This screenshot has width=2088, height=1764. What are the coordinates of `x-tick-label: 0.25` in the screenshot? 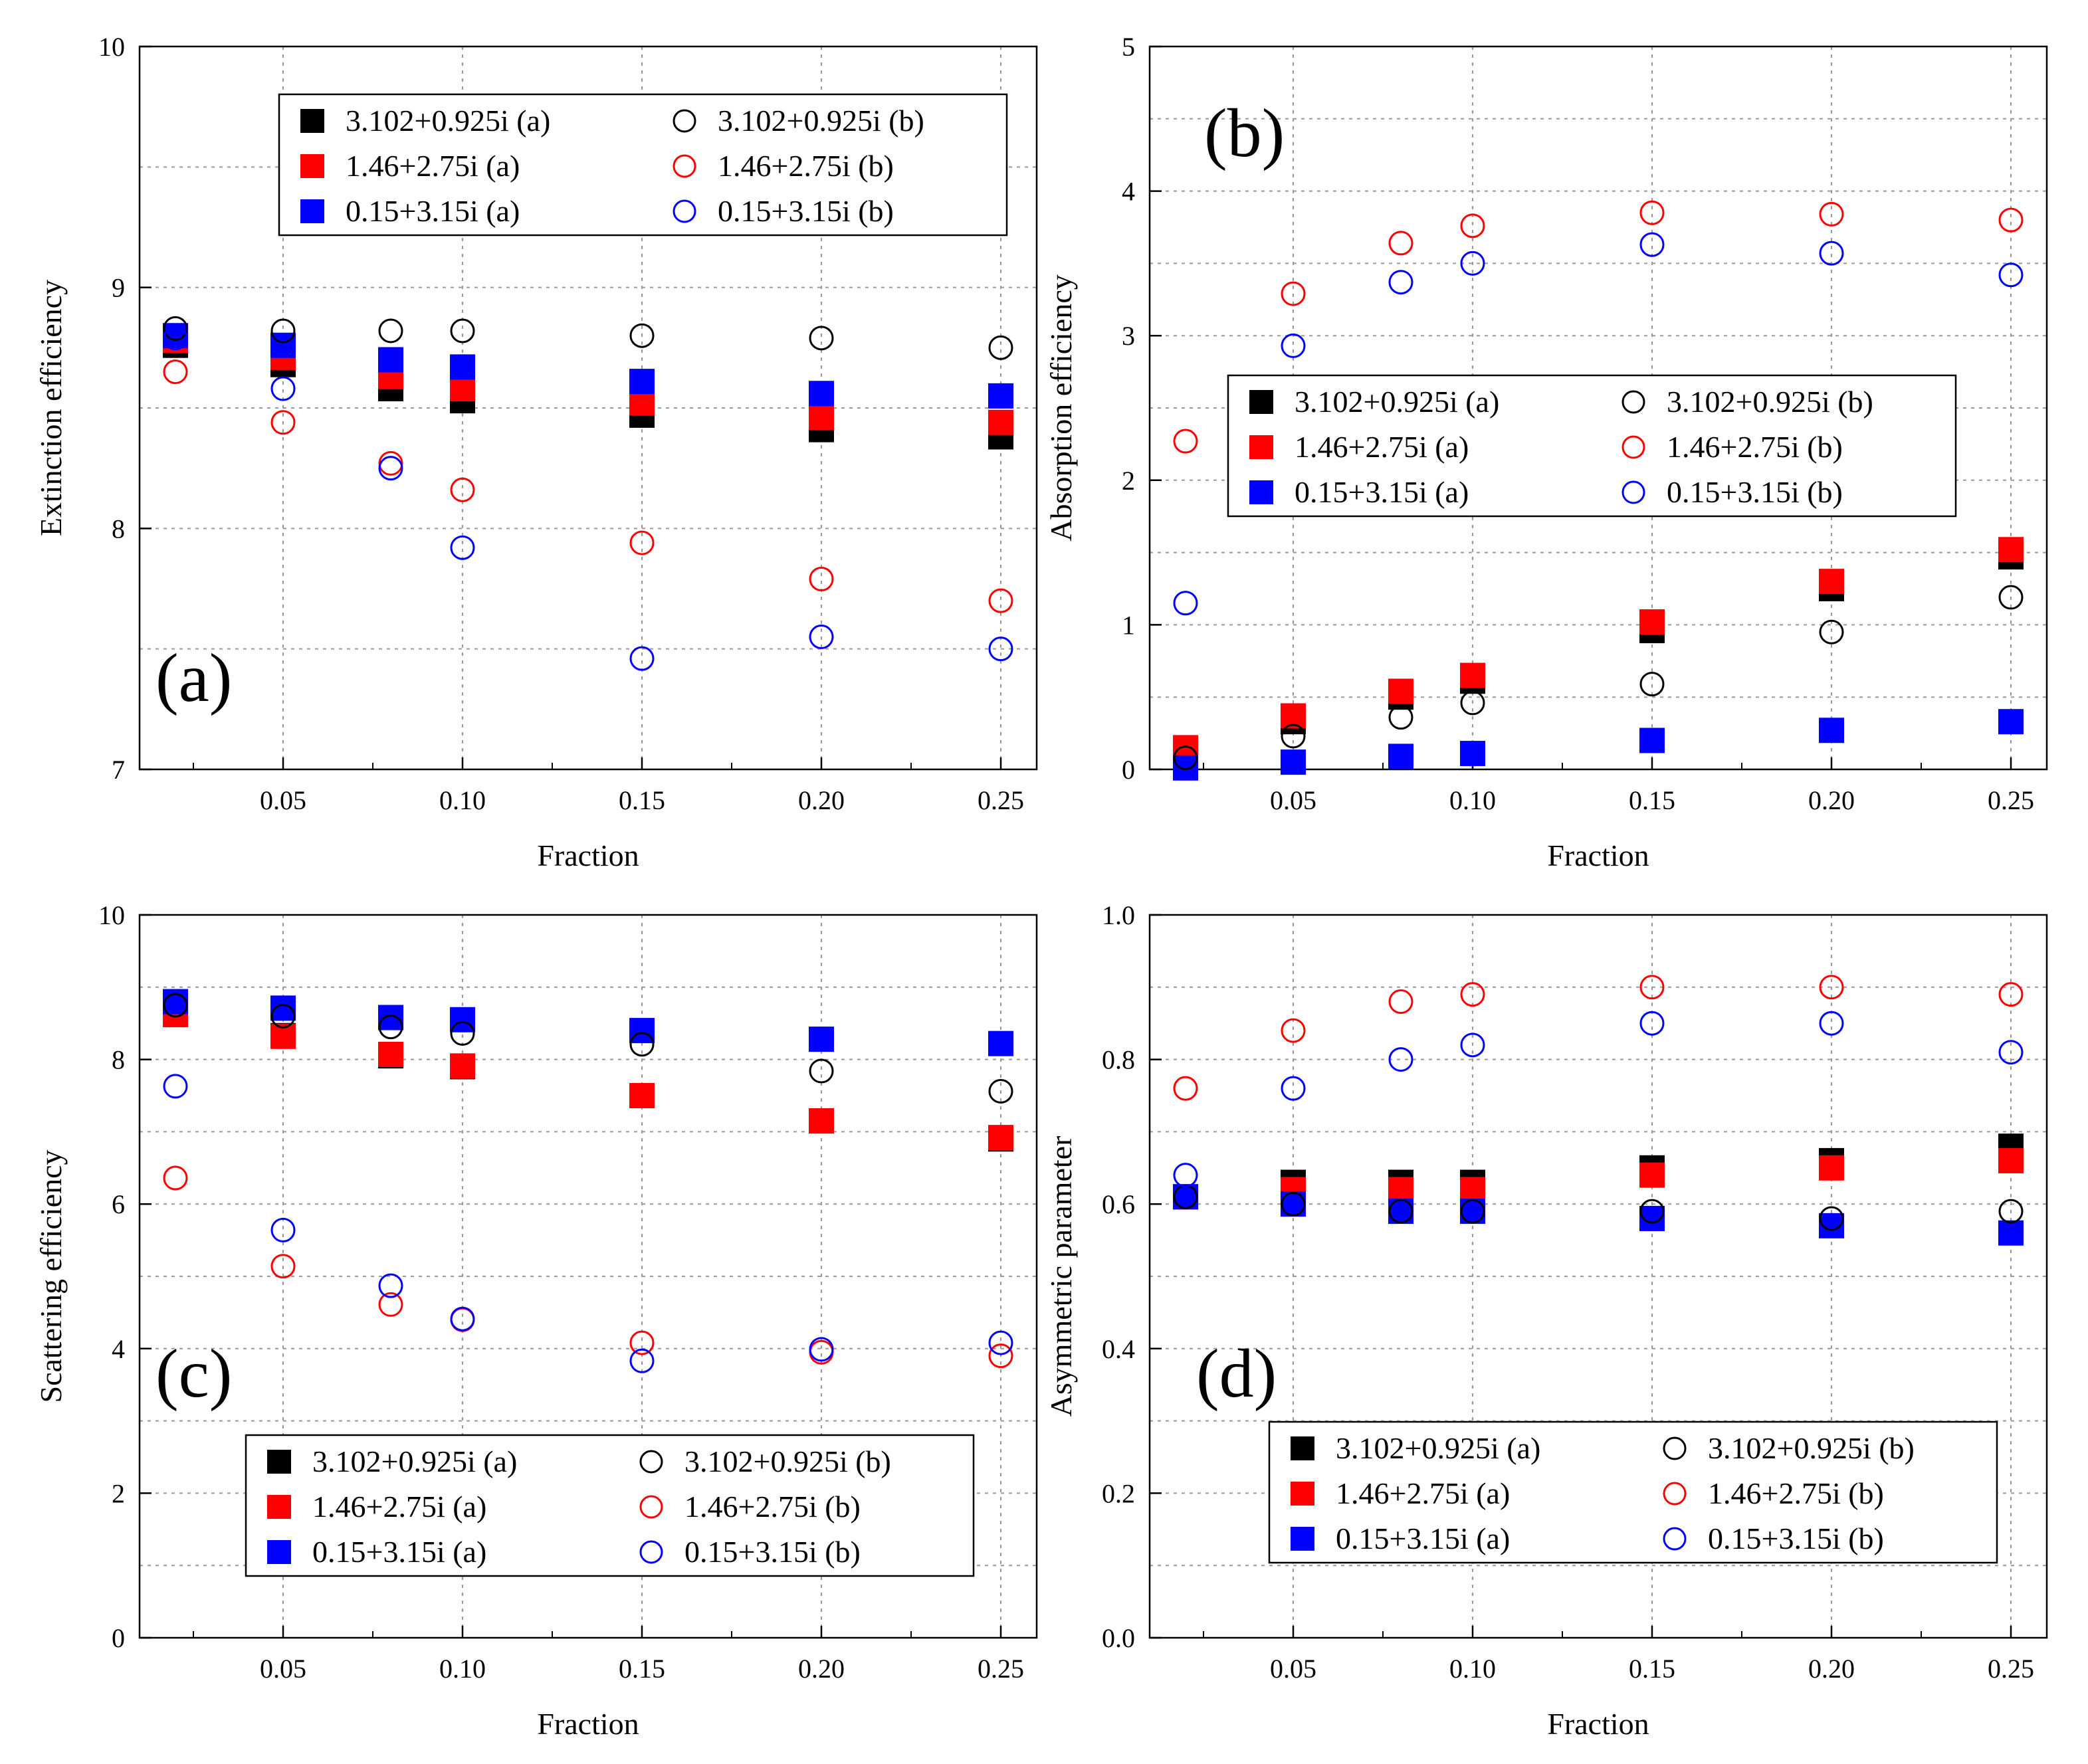 It's located at (1001, 1669).